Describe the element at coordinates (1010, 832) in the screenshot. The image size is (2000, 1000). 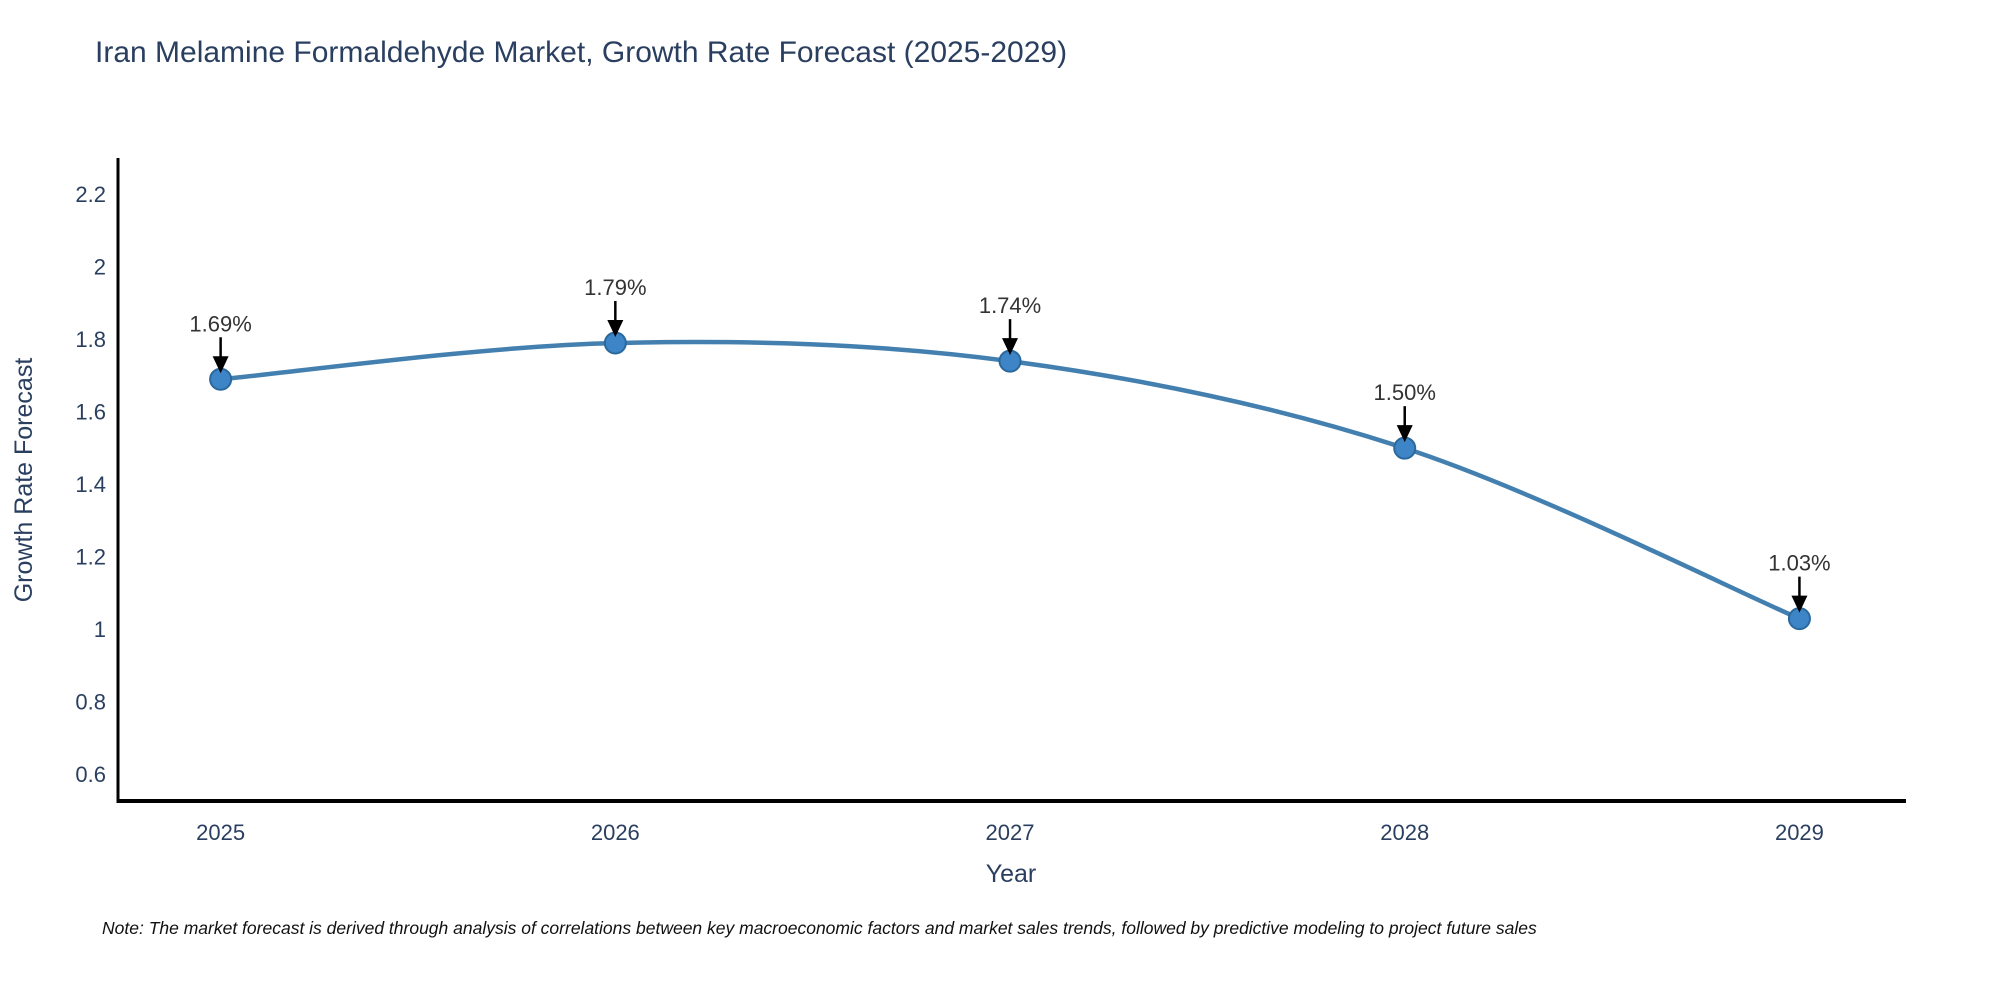
I see `x-tick-label: 2027` at that location.